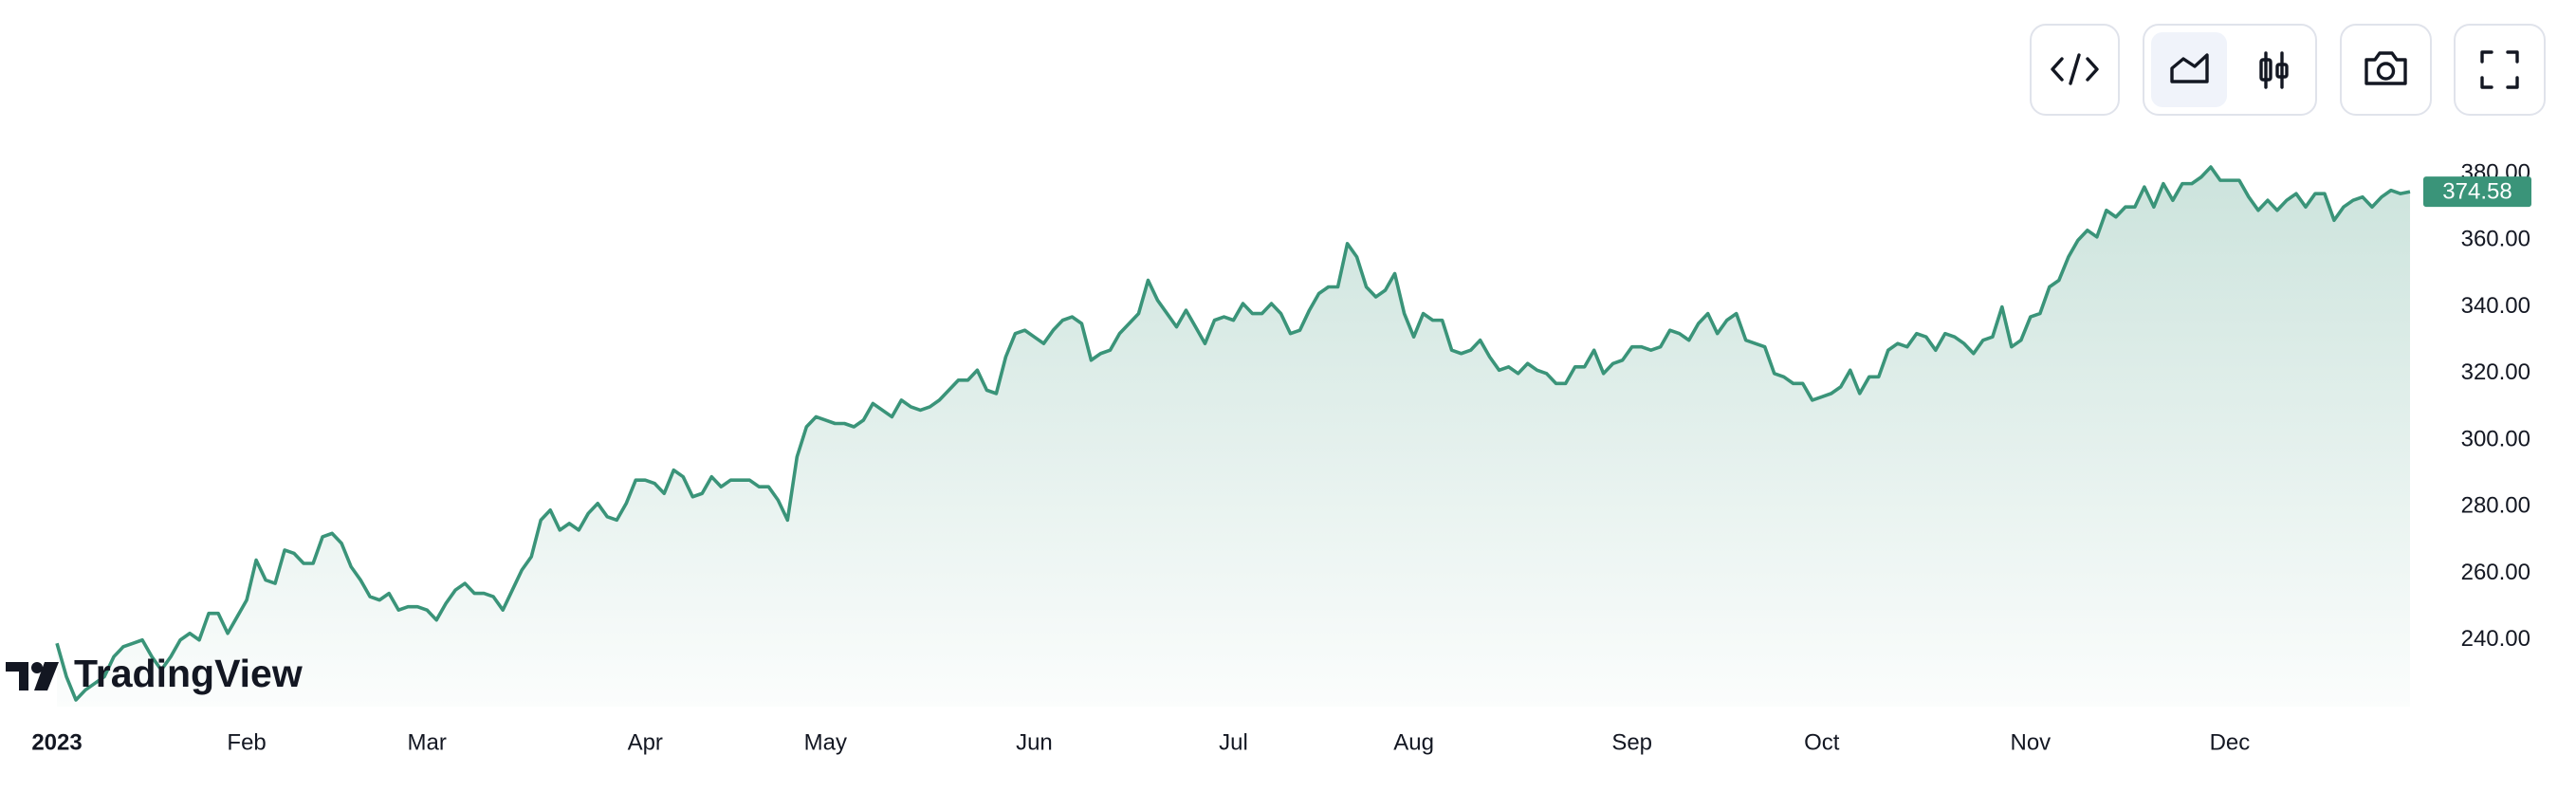  Describe the element at coordinates (2075, 70) in the screenshot. I see `embed-button` at that location.